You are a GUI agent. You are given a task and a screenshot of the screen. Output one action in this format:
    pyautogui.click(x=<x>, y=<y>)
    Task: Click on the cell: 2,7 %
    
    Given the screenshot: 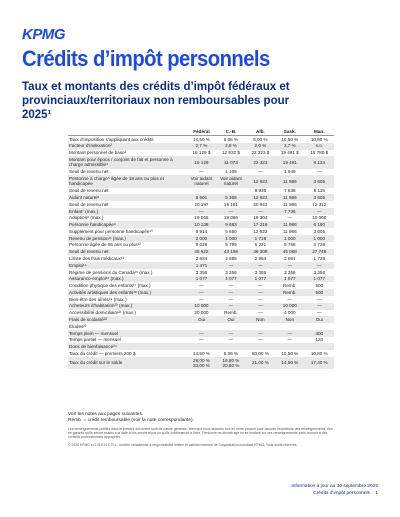 What is the action you would take?
    pyautogui.click(x=290, y=146)
    